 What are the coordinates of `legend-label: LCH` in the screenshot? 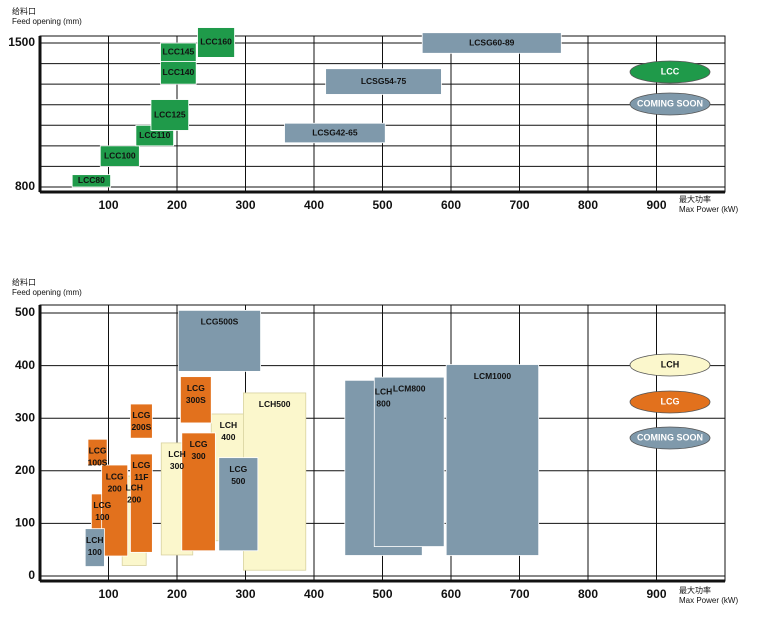 It's located at (670, 364).